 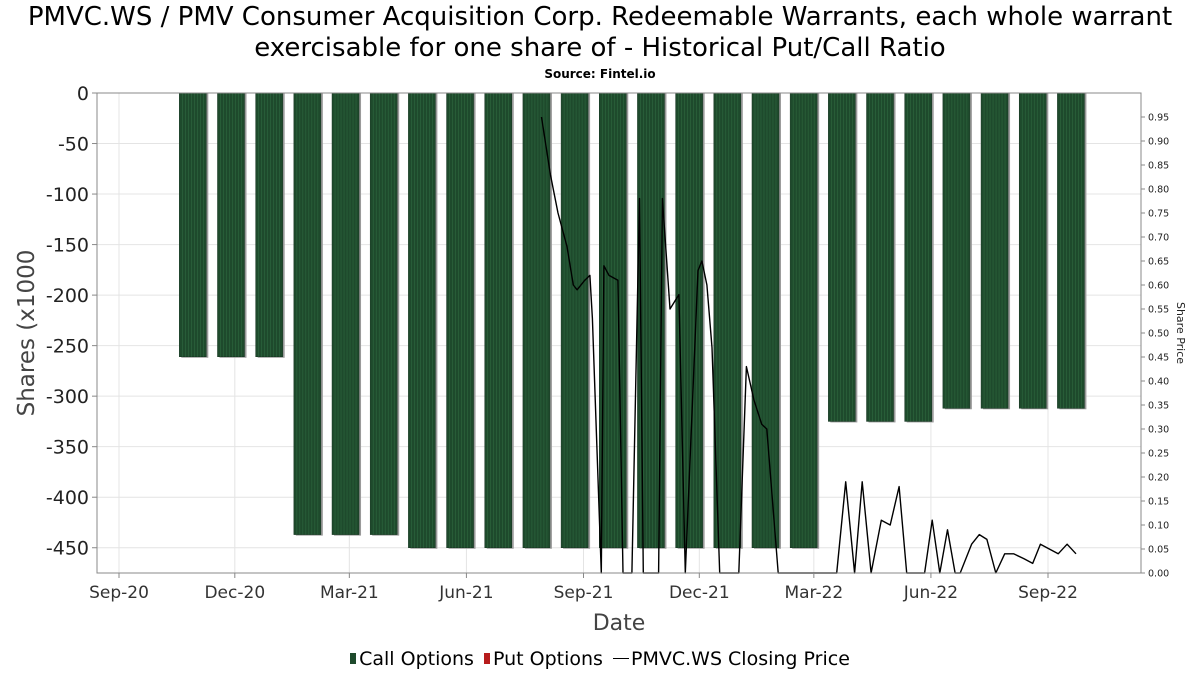 What do you see at coordinates (486, 658) in the screenshot?
I see `put-swatch` at bounding box center [486, 658].